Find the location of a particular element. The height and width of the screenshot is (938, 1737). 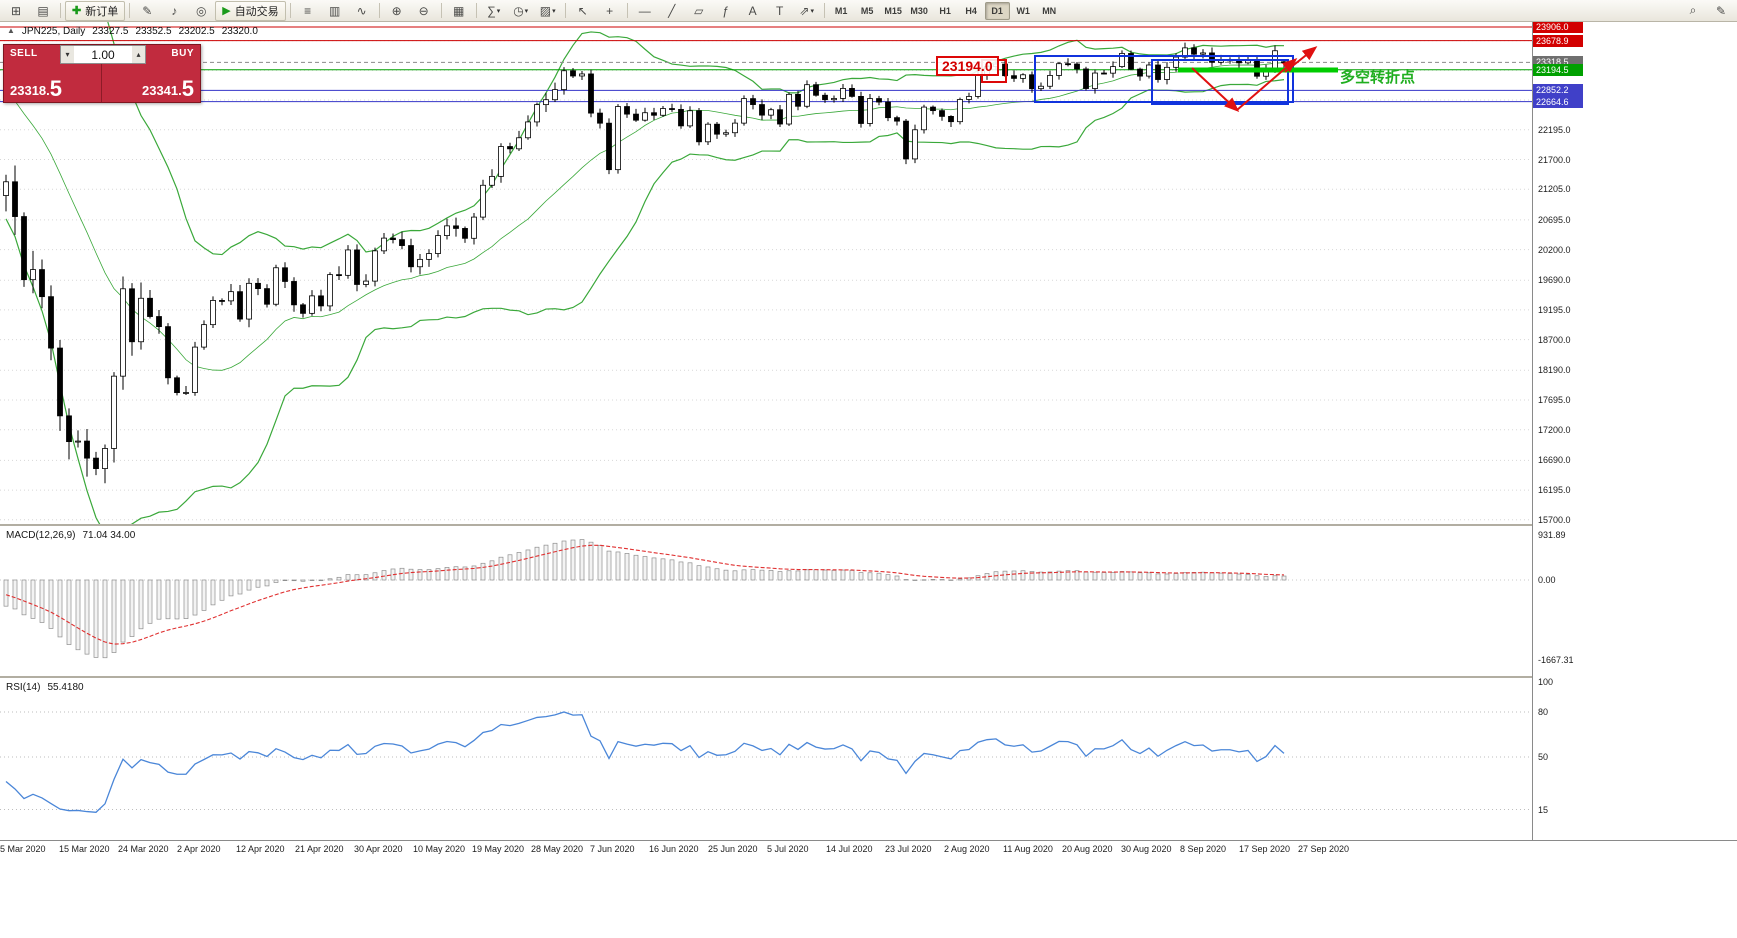

clock-icon: ◷ ▾ is located at coordinates (521, 10).